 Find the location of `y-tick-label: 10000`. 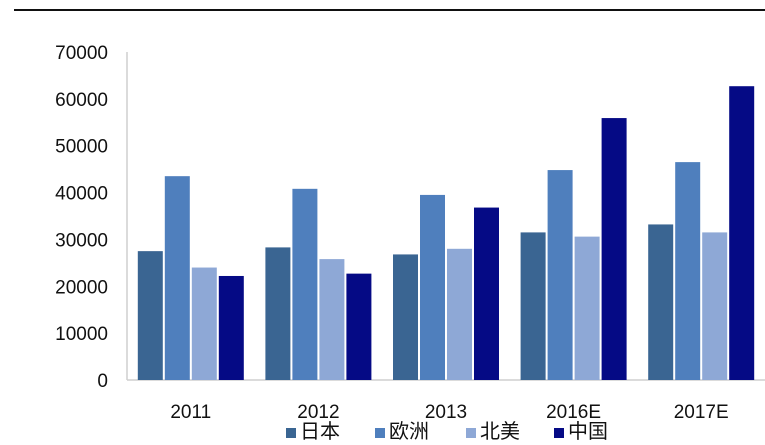

y-tick-label: 10000 is located at coordinates (81, 334).